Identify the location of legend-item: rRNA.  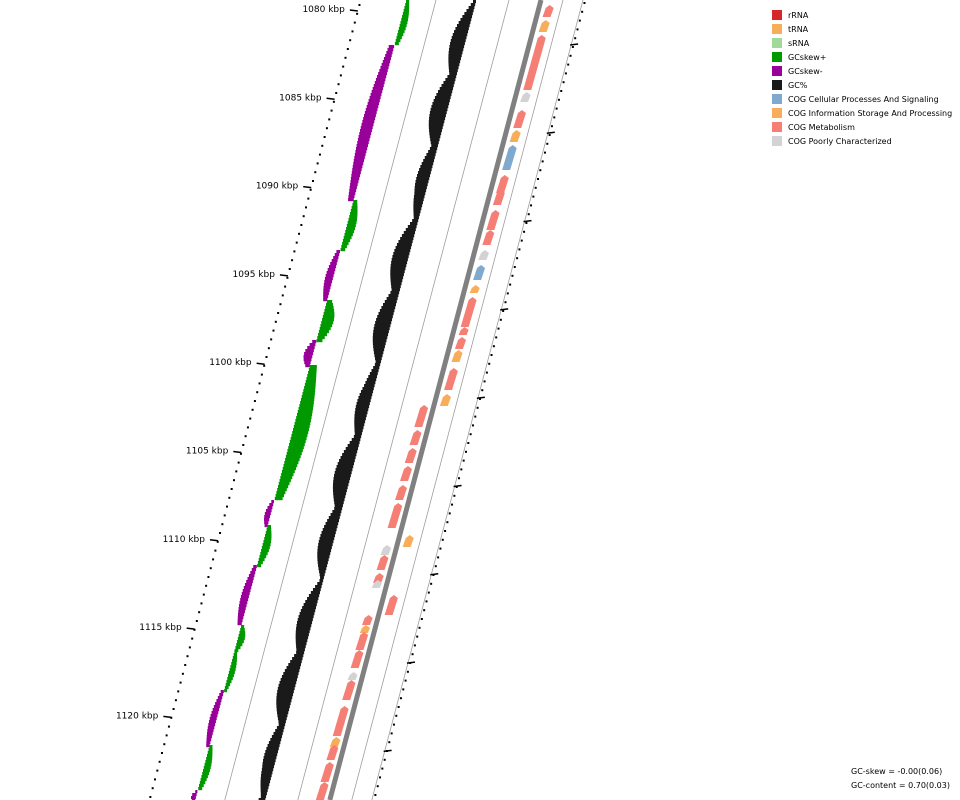
(862, 15).